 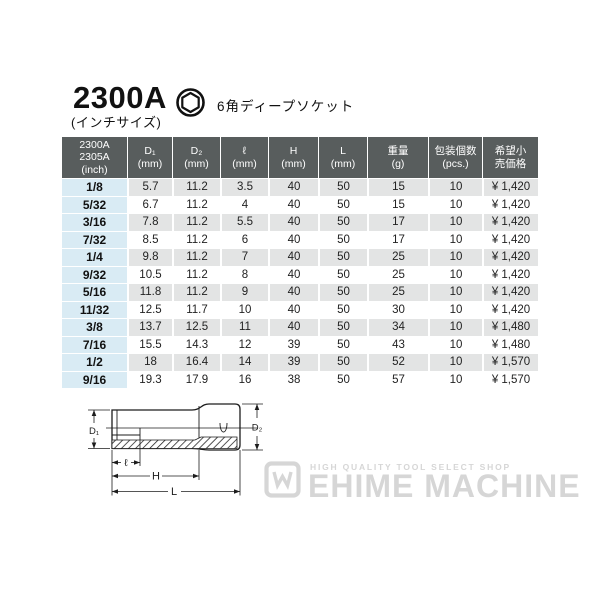 What do you see at coordinates (149, 344) in the screenshot?
I see `spec-cell: 15.5` at bounding box center [149, 344].